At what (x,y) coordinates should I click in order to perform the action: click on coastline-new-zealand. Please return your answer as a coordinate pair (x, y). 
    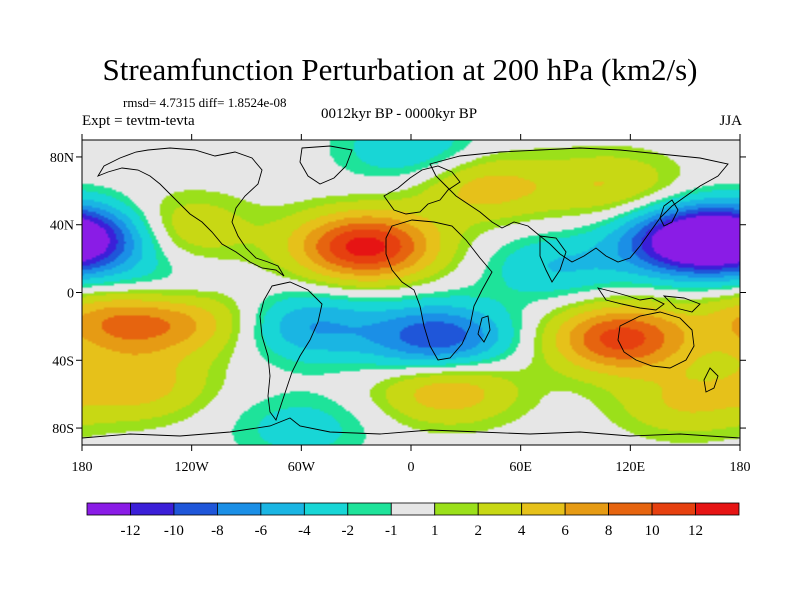
    Looking at the image, I should click on (711, 380).